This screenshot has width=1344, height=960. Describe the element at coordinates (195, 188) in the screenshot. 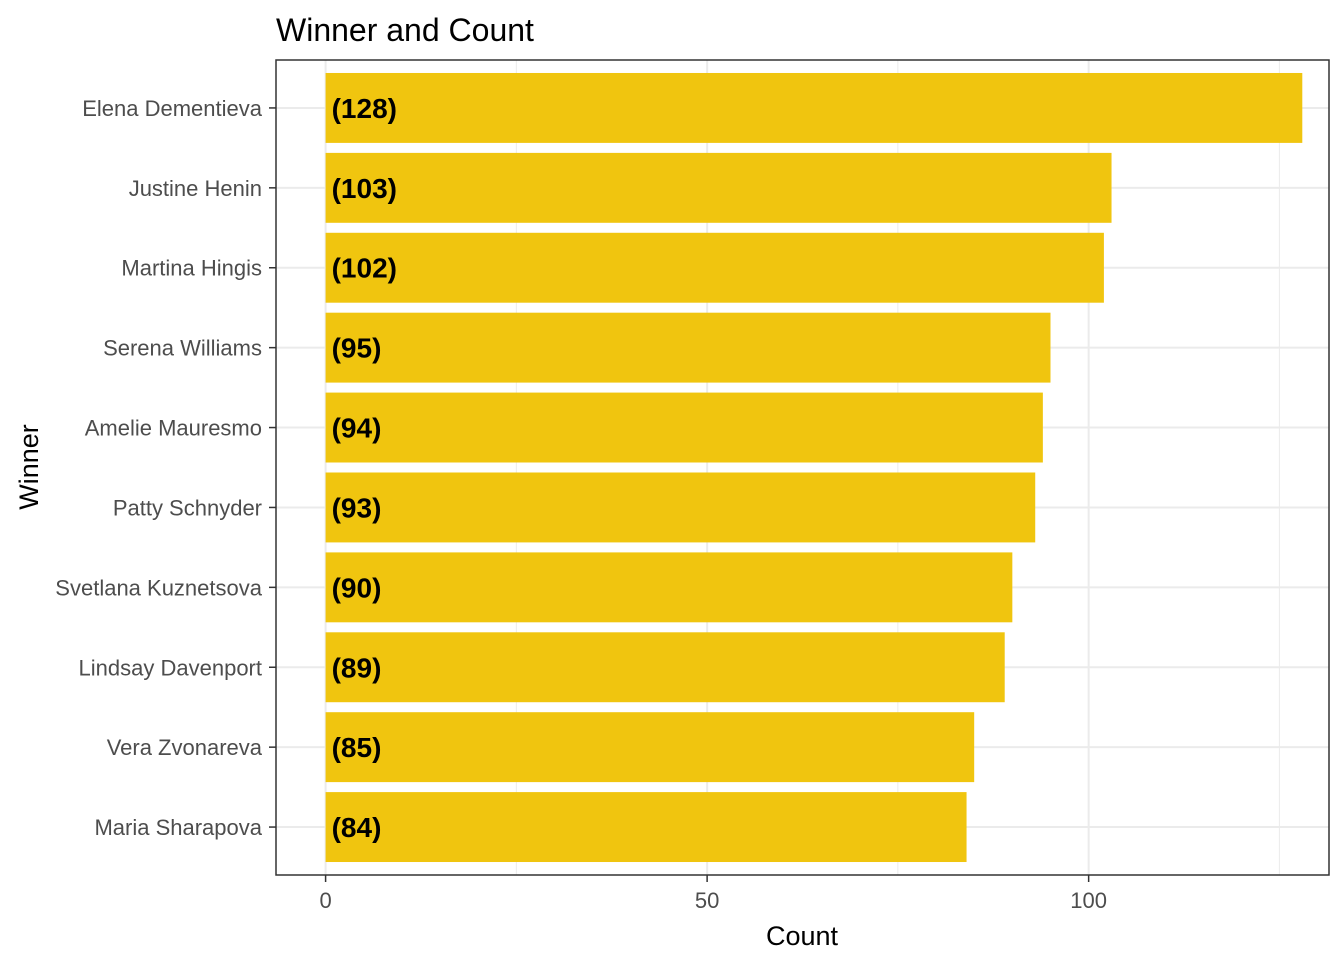

I see `y-tick-label: Justine Henin` at that location.